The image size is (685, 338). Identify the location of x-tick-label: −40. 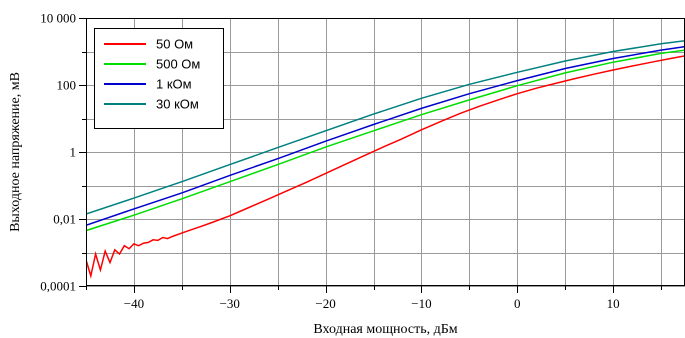
(134, 303).